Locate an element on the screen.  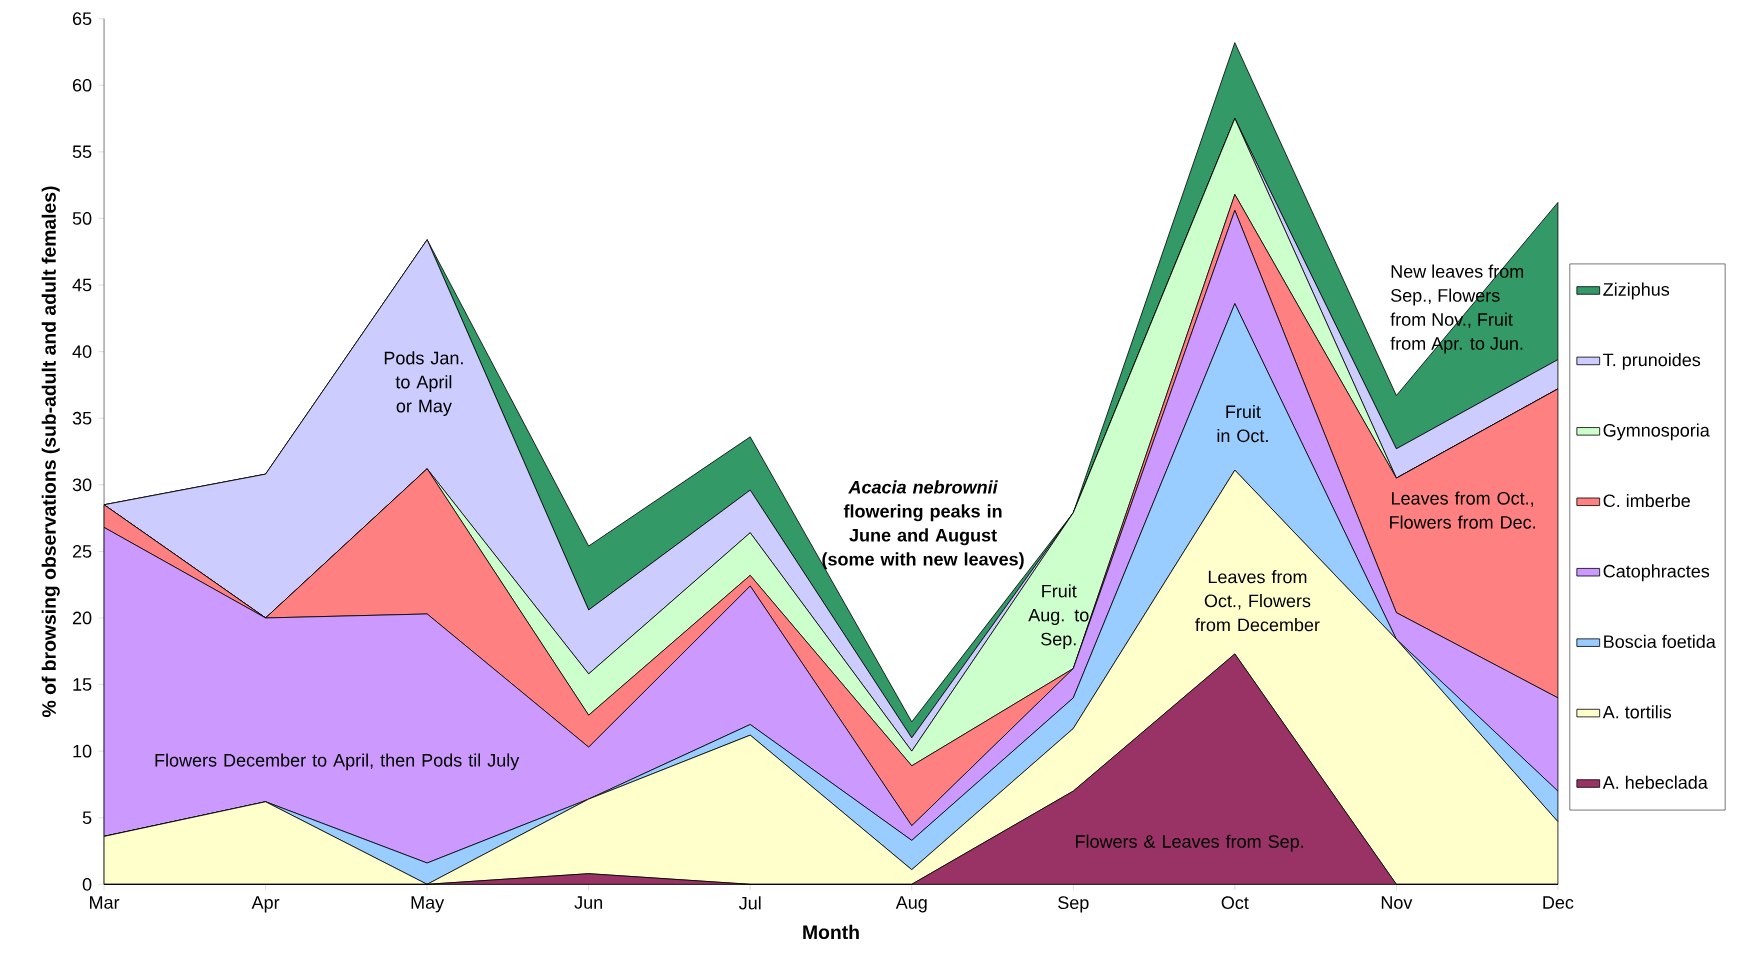
annotation: Leaves from Oct., Flowers from December is located at coordinates (1257, 600).